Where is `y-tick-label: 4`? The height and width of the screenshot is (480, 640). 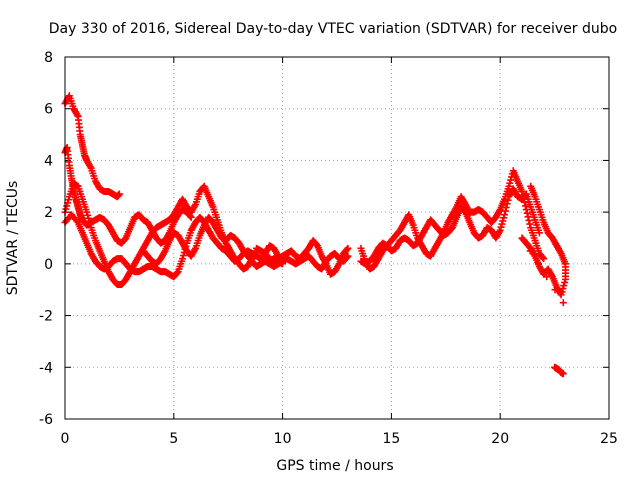
y-tick-label: 4 is located at coordinates (48, 161).